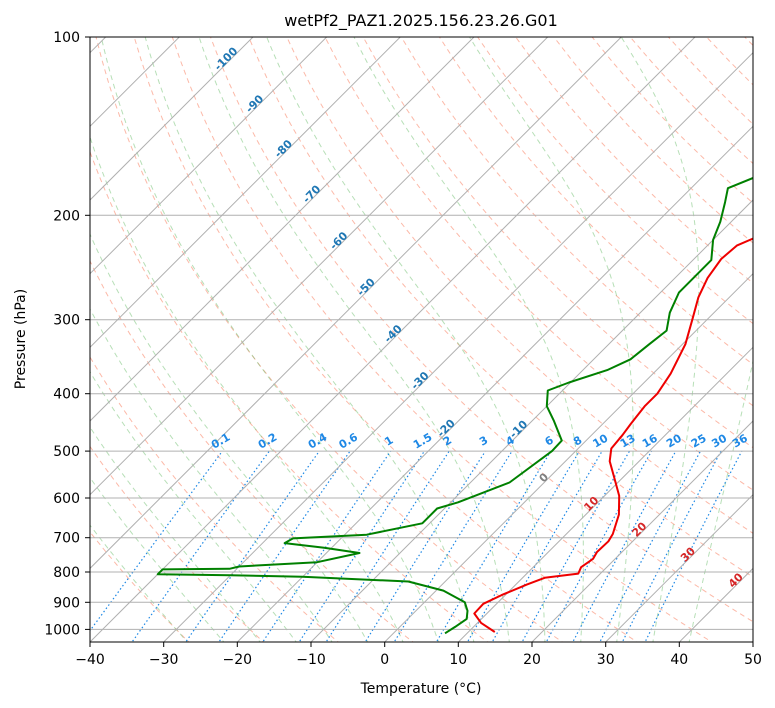  I want to click on y-tick-label: 300, so click(66, 321).